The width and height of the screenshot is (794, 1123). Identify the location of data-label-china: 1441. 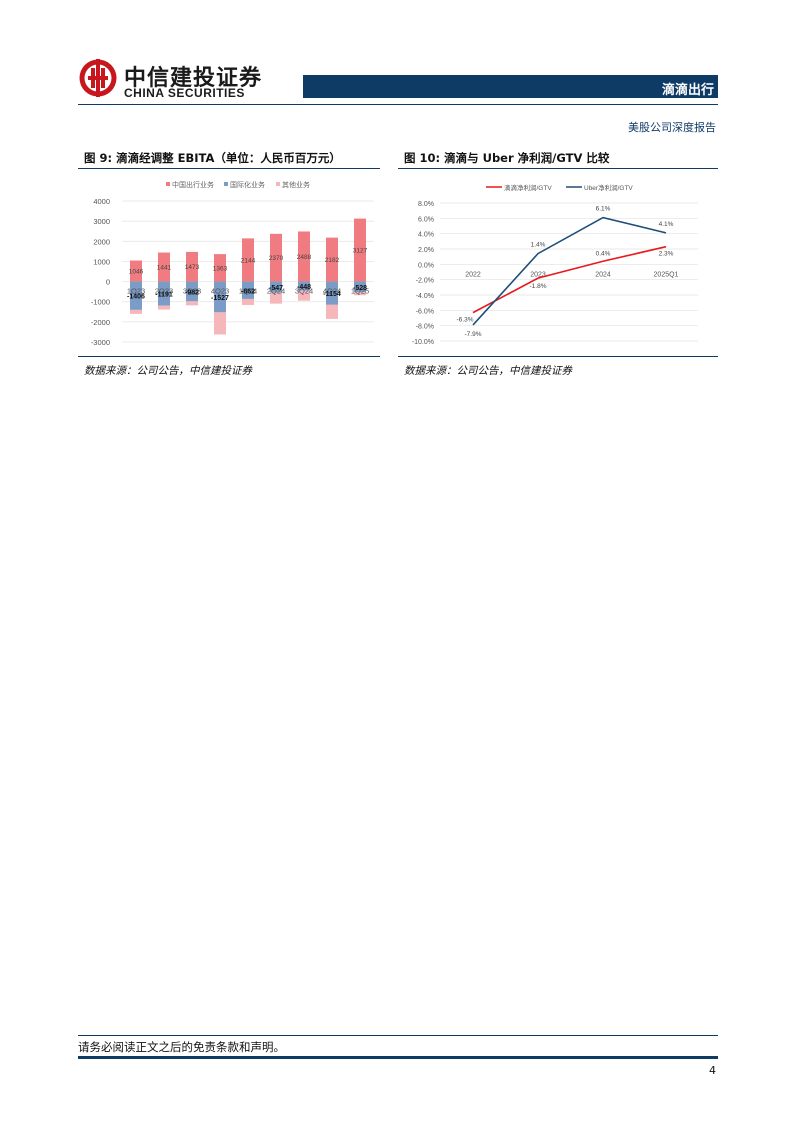
(164, 268).